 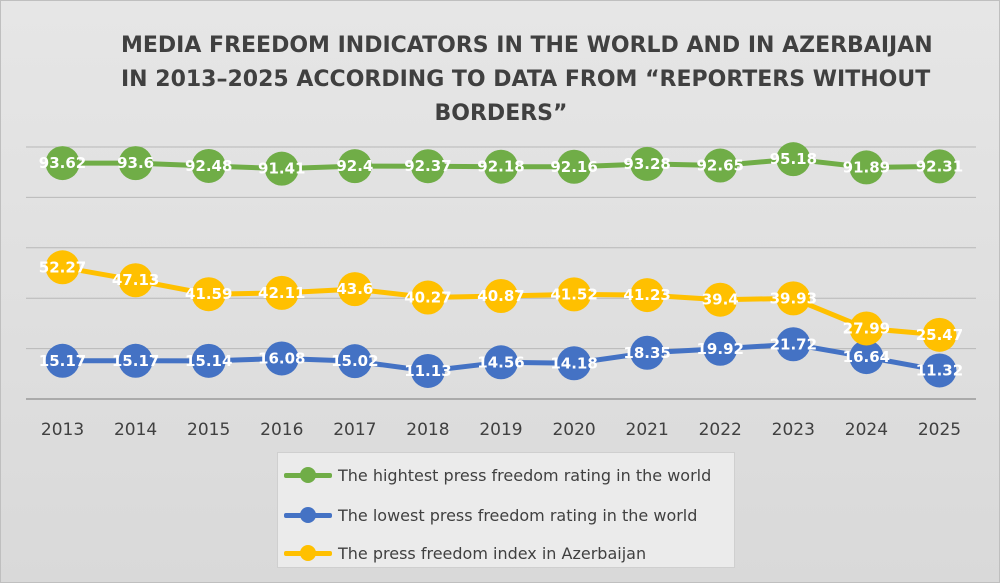 I want to click on data-label: 15.17, so click(x=135, y=361).